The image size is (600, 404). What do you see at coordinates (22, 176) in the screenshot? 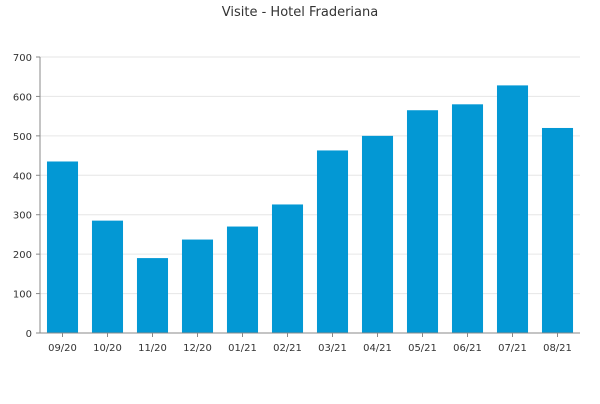
I see `y-tick-label: 400` at bounding box center [22, 176].